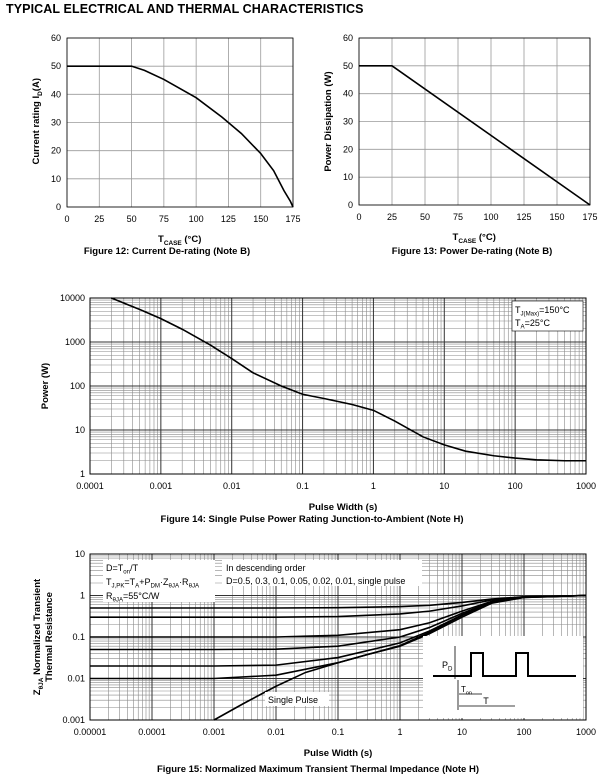 This screenshot has width=610, height=778. I want to click on y-tick-label: 10000, so click(72, 298).